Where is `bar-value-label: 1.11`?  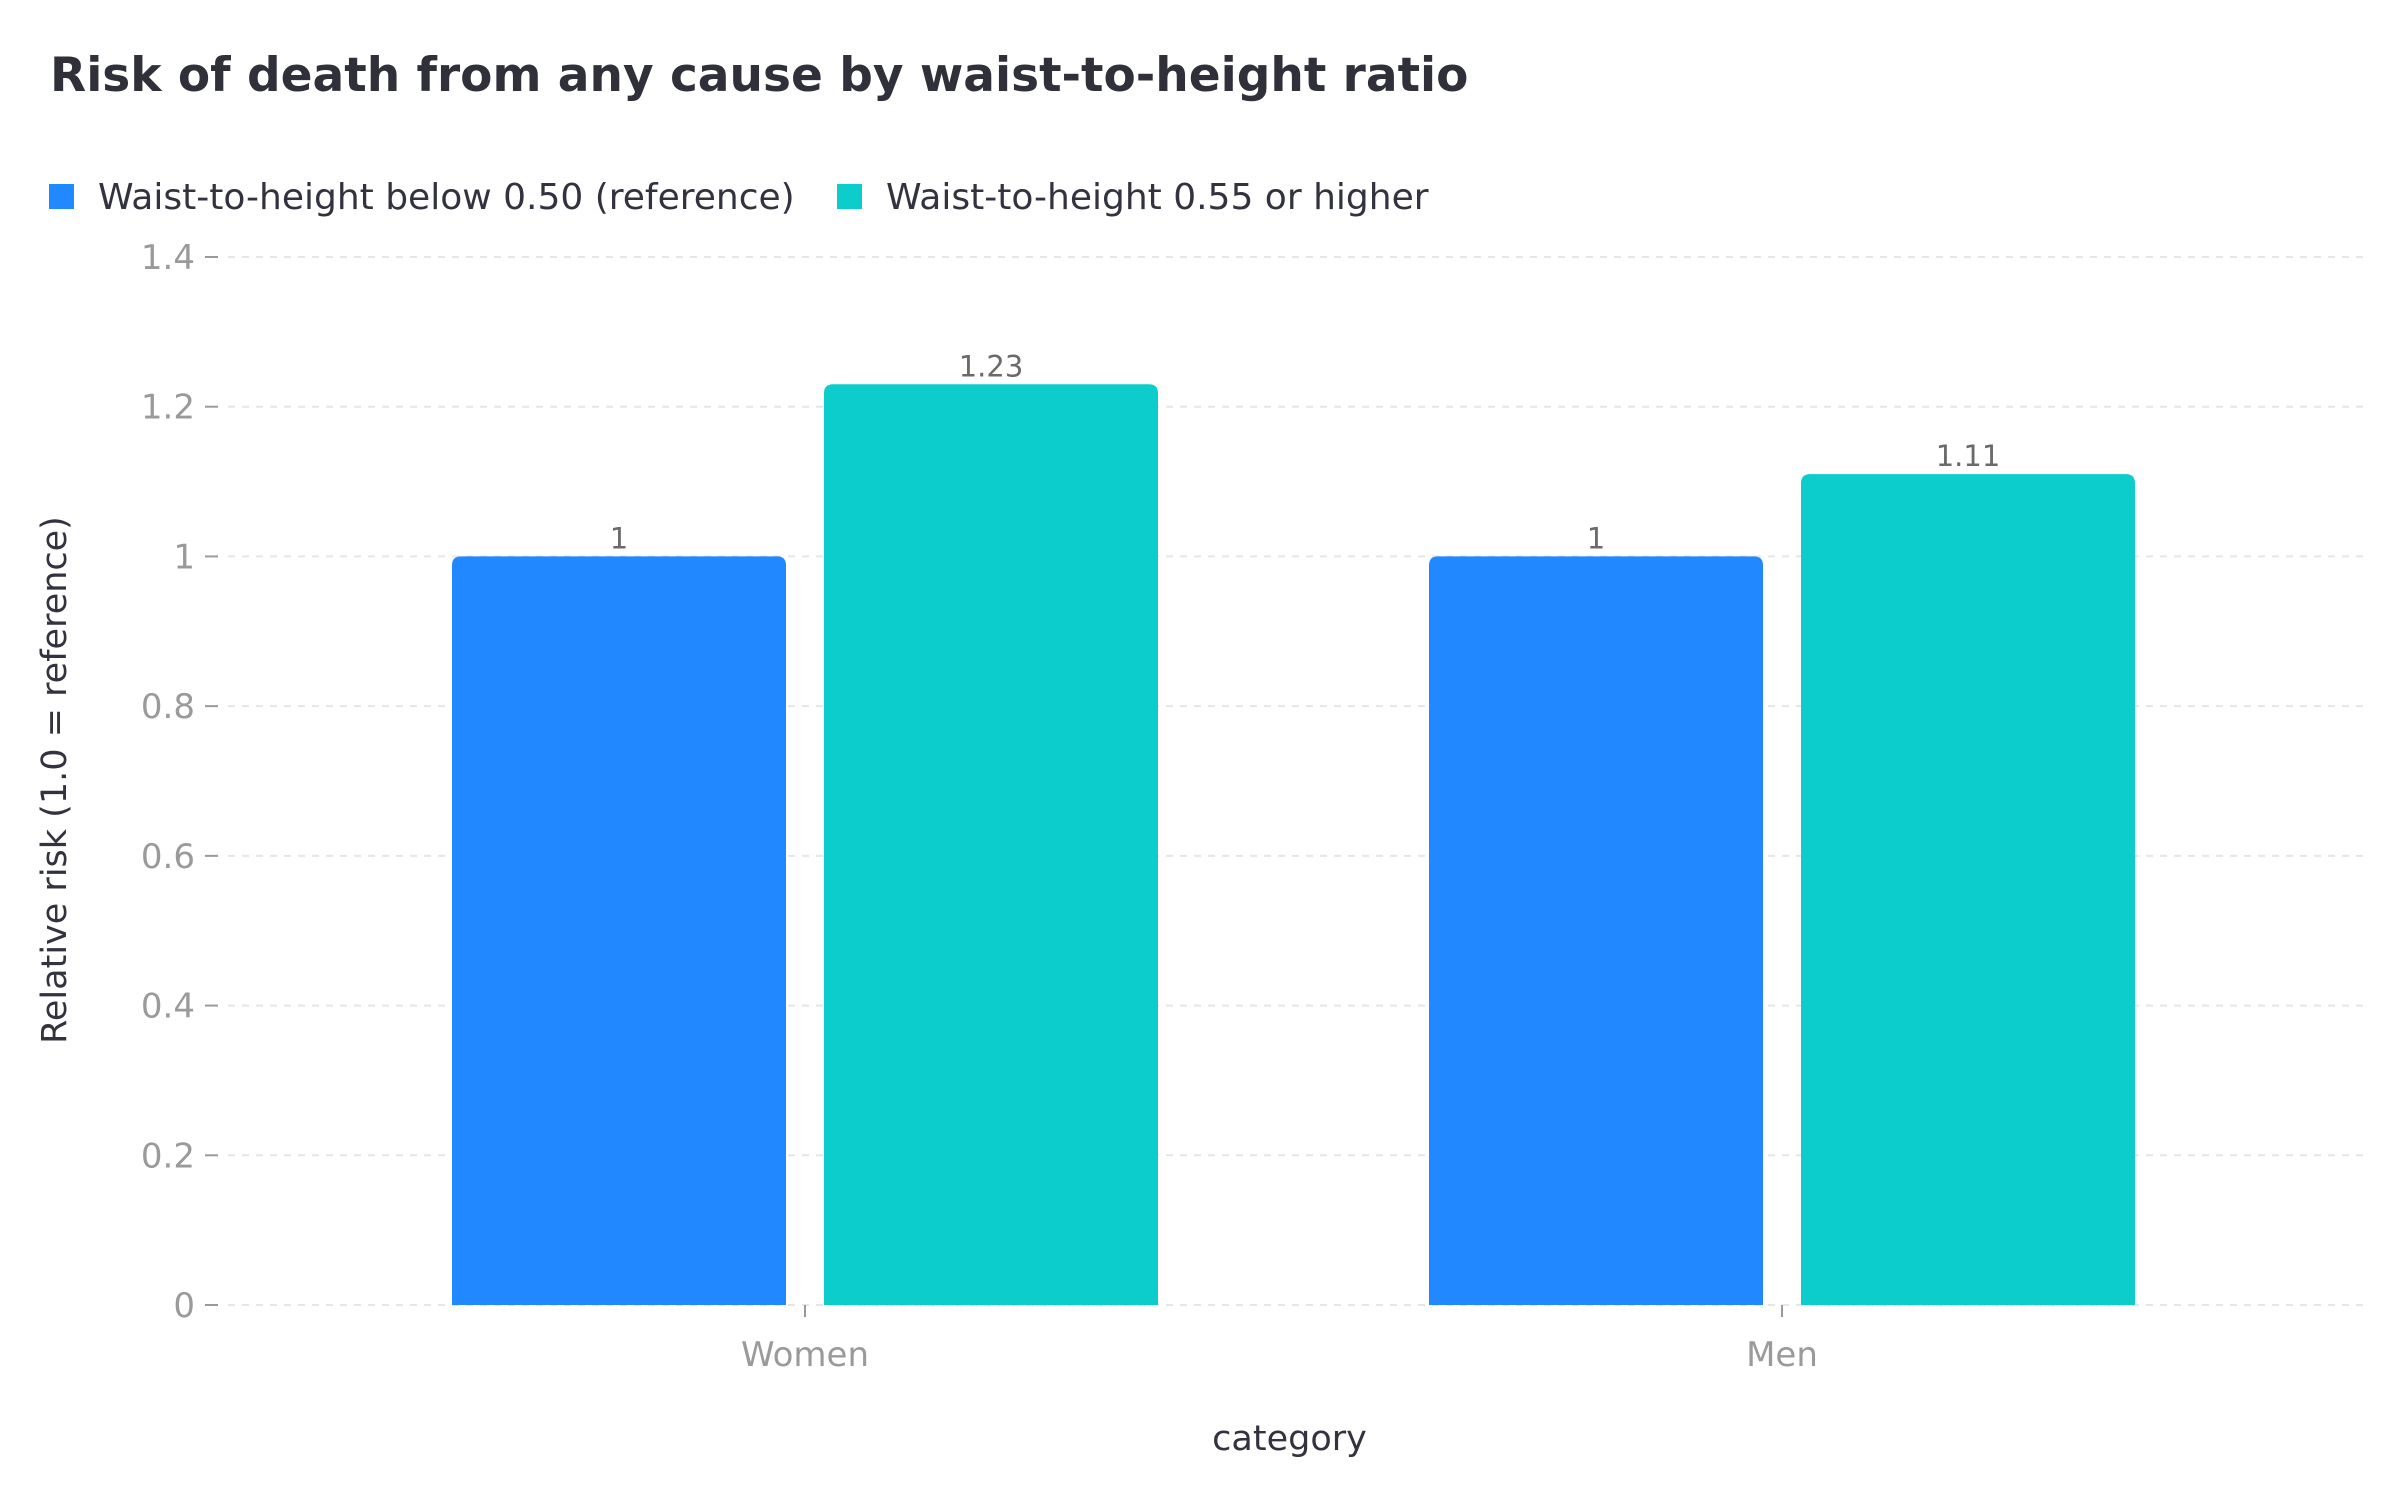
bar-value-label: 1.11 is located at coordinates (1968, 456).